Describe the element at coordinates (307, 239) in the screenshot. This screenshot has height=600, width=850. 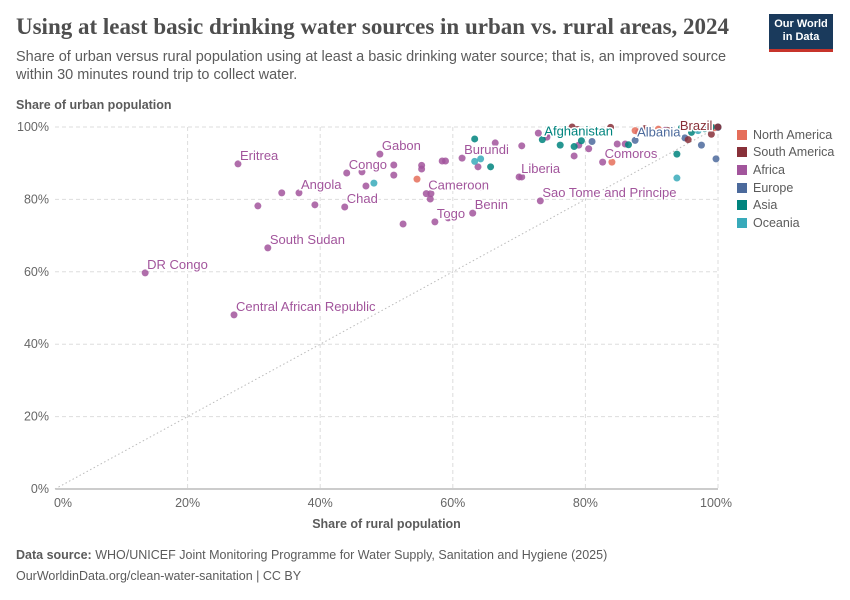
I see `point-label: South Sudan` at that location.